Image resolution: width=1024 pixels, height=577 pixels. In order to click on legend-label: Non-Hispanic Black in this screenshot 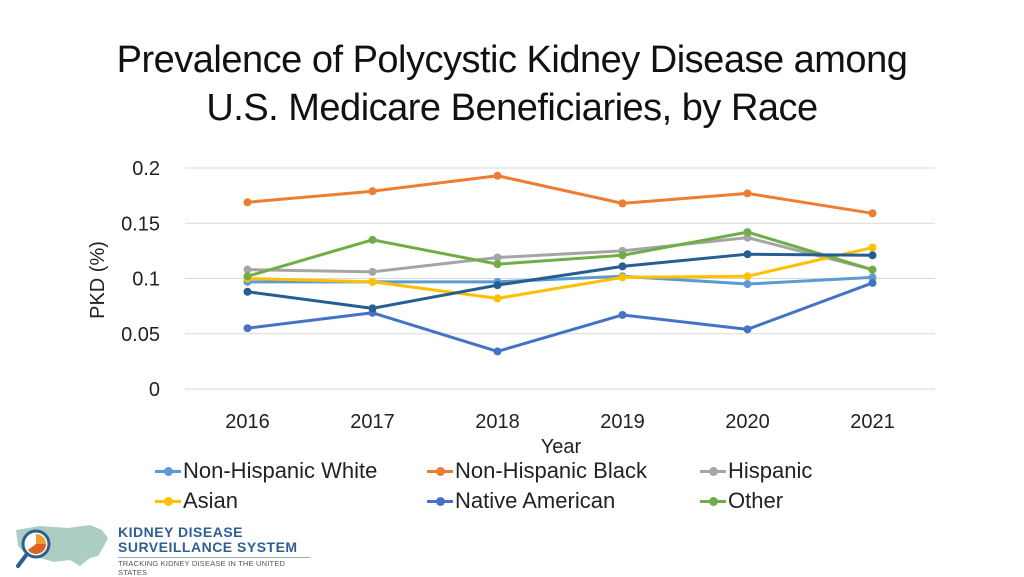, I will do `click(551, 470)`.